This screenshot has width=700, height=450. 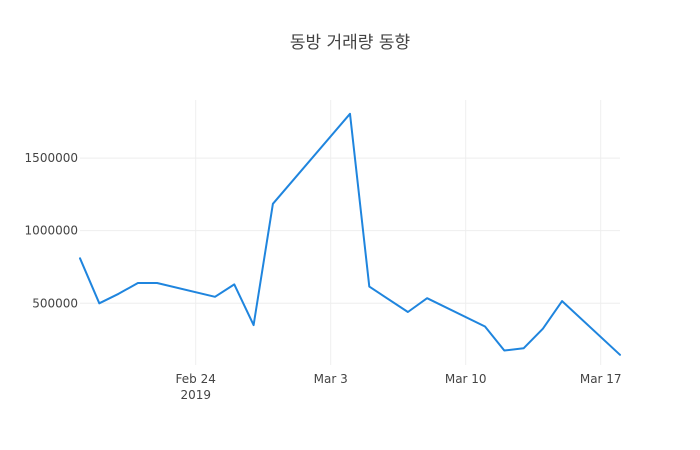 I want to click on x-axis: Feb 24 2019 Mar 3 Mar 10 Mar 17, so click(x=399, y=387).